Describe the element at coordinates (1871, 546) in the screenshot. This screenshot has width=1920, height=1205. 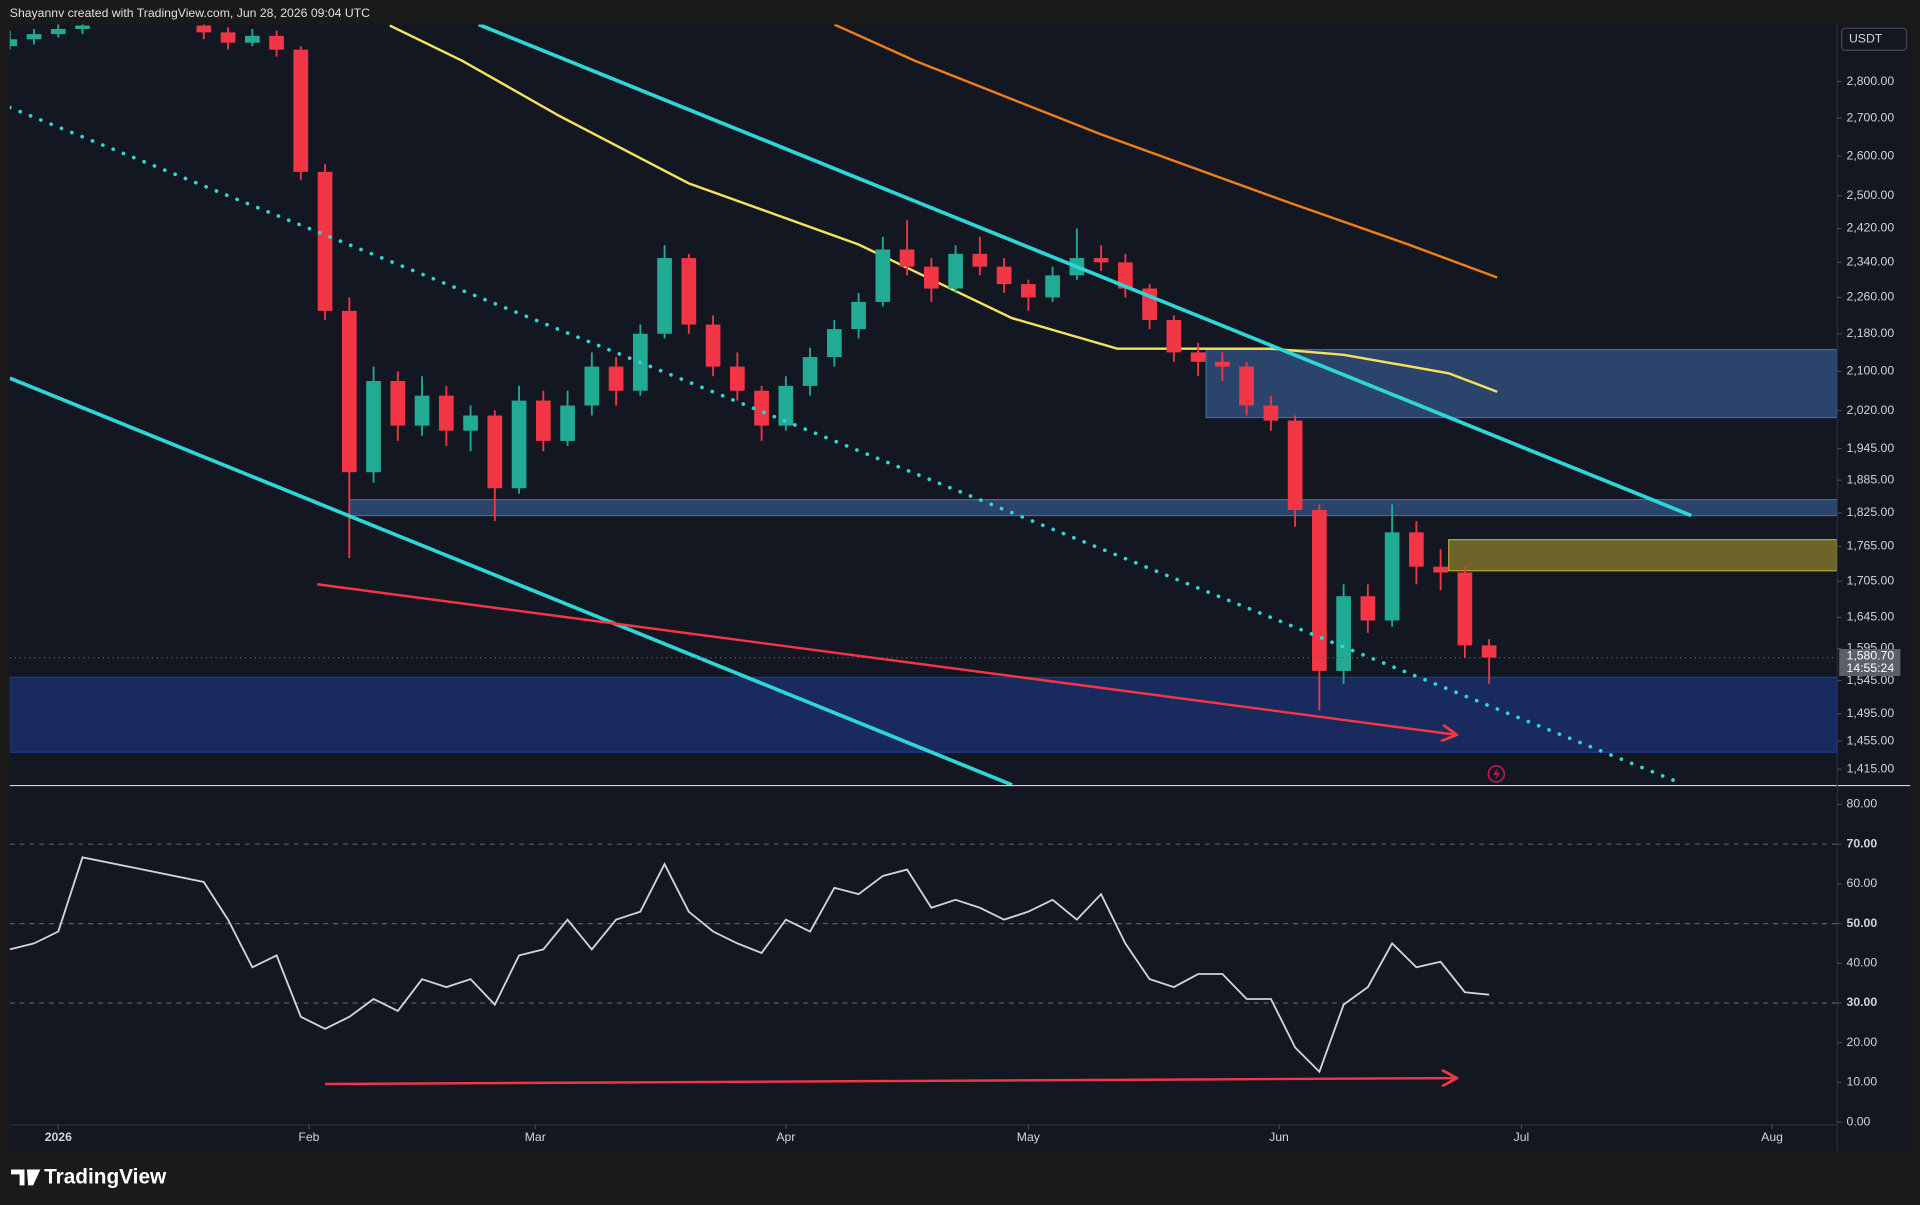
I see `y-tick-label: 1,765.00` at that location.